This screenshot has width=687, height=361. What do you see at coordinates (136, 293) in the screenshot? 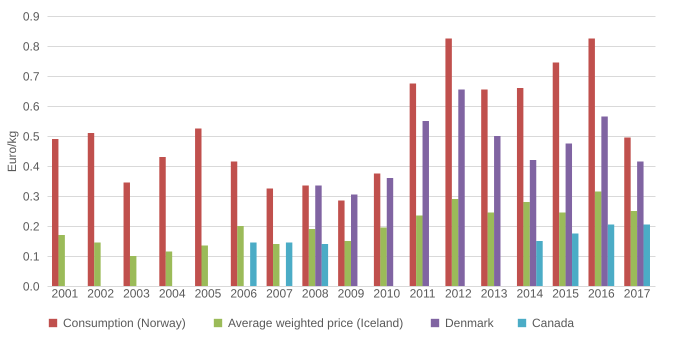
I see `x-tick-label: 2003` at bounding box center [136, 293].